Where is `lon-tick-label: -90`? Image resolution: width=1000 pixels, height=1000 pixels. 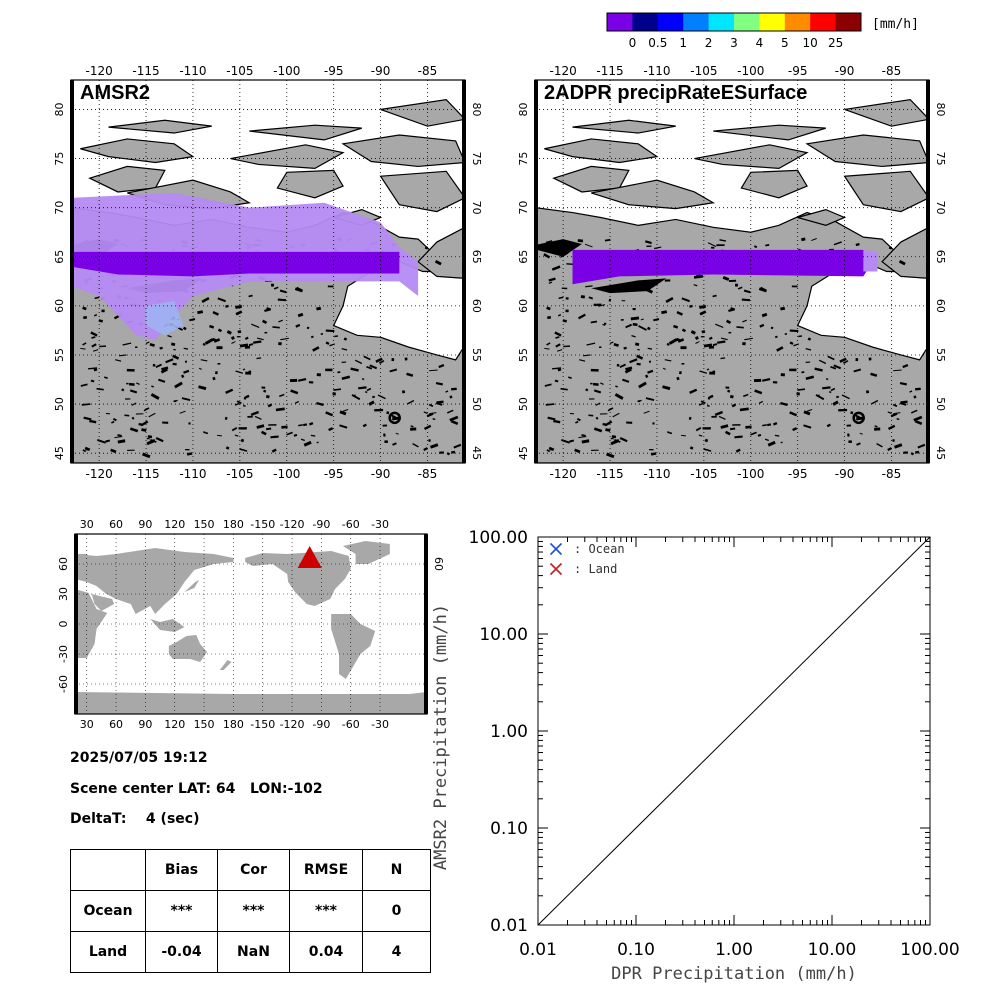 lon-tick-label: -90 is located at coordinates (845, 474).